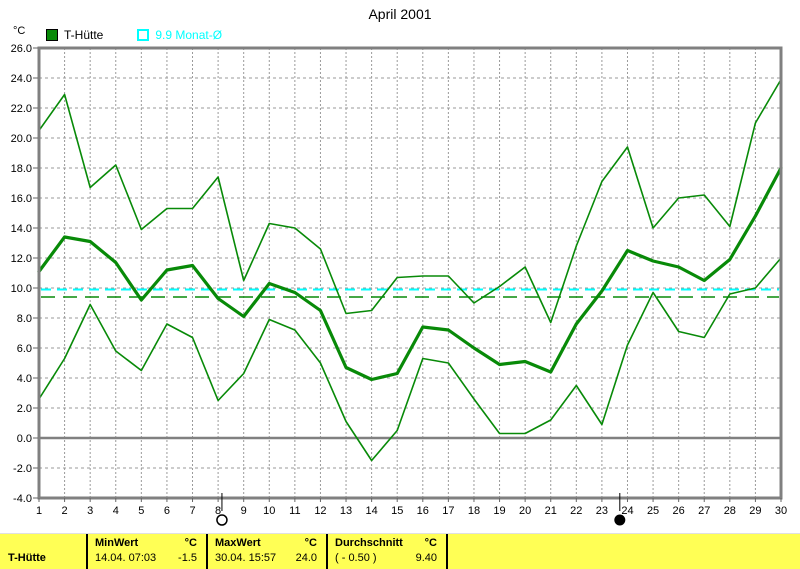 Image resolution: width=800 pixels, height=569 pixels. I want to click on svg-text: 16.0, so click(21, 199).